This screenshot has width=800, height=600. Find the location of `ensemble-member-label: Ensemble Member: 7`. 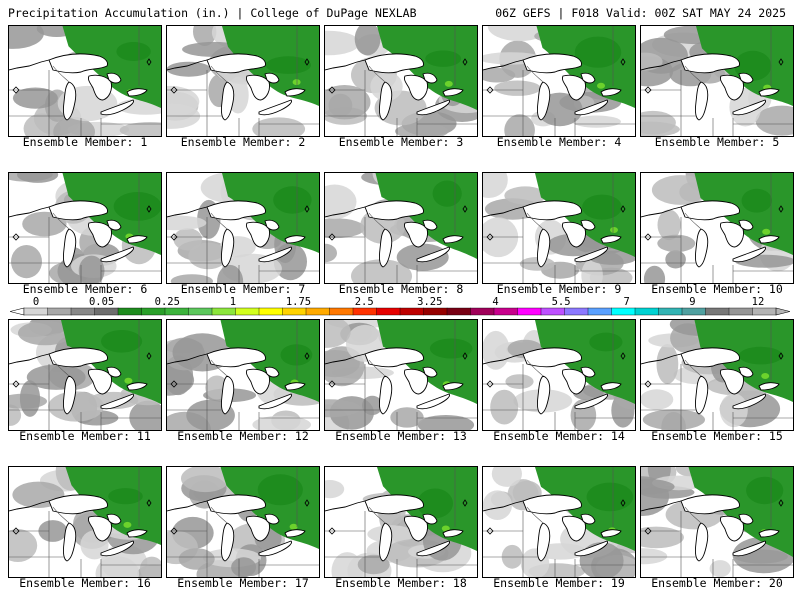

ensemble-member-label: Ensemble Member: 7 is located at coordinates (243, 289).